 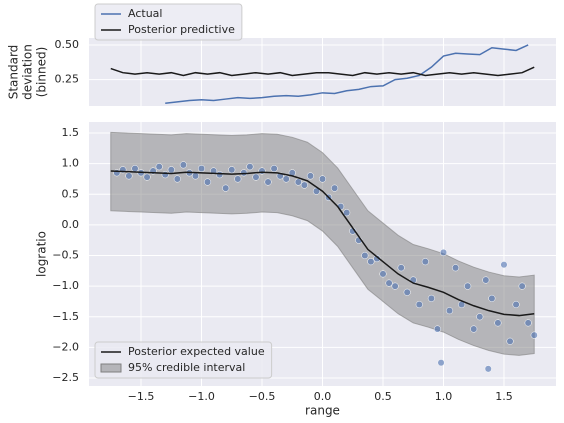 What do you see at coordinates (71, 163) in the screenshot?
I see `y-tick-label: 1.0` at bounding box center [71, 163].